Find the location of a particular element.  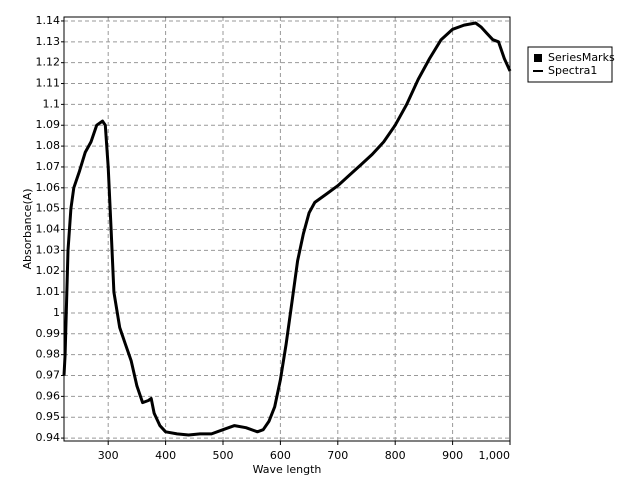

y-tick-label: 1.07 is located at coordinates (48, 166).